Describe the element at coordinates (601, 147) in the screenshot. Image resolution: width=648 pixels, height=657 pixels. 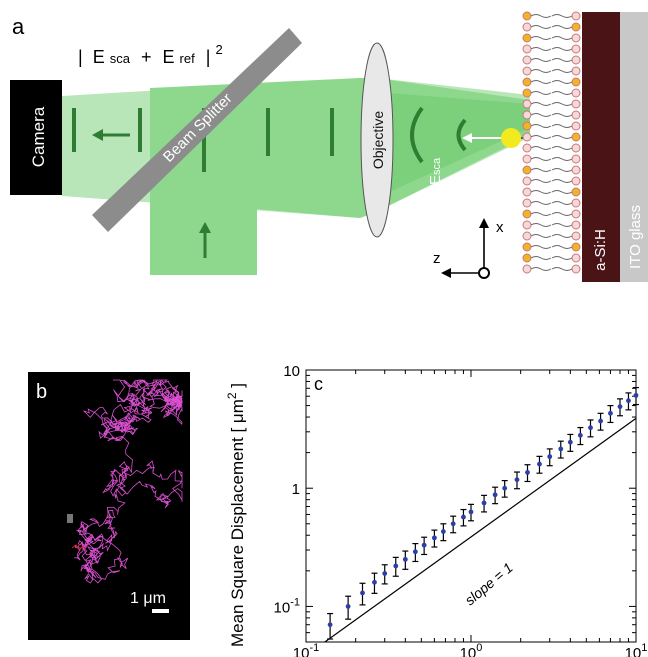
I see `a-si-h-layer` at that location.